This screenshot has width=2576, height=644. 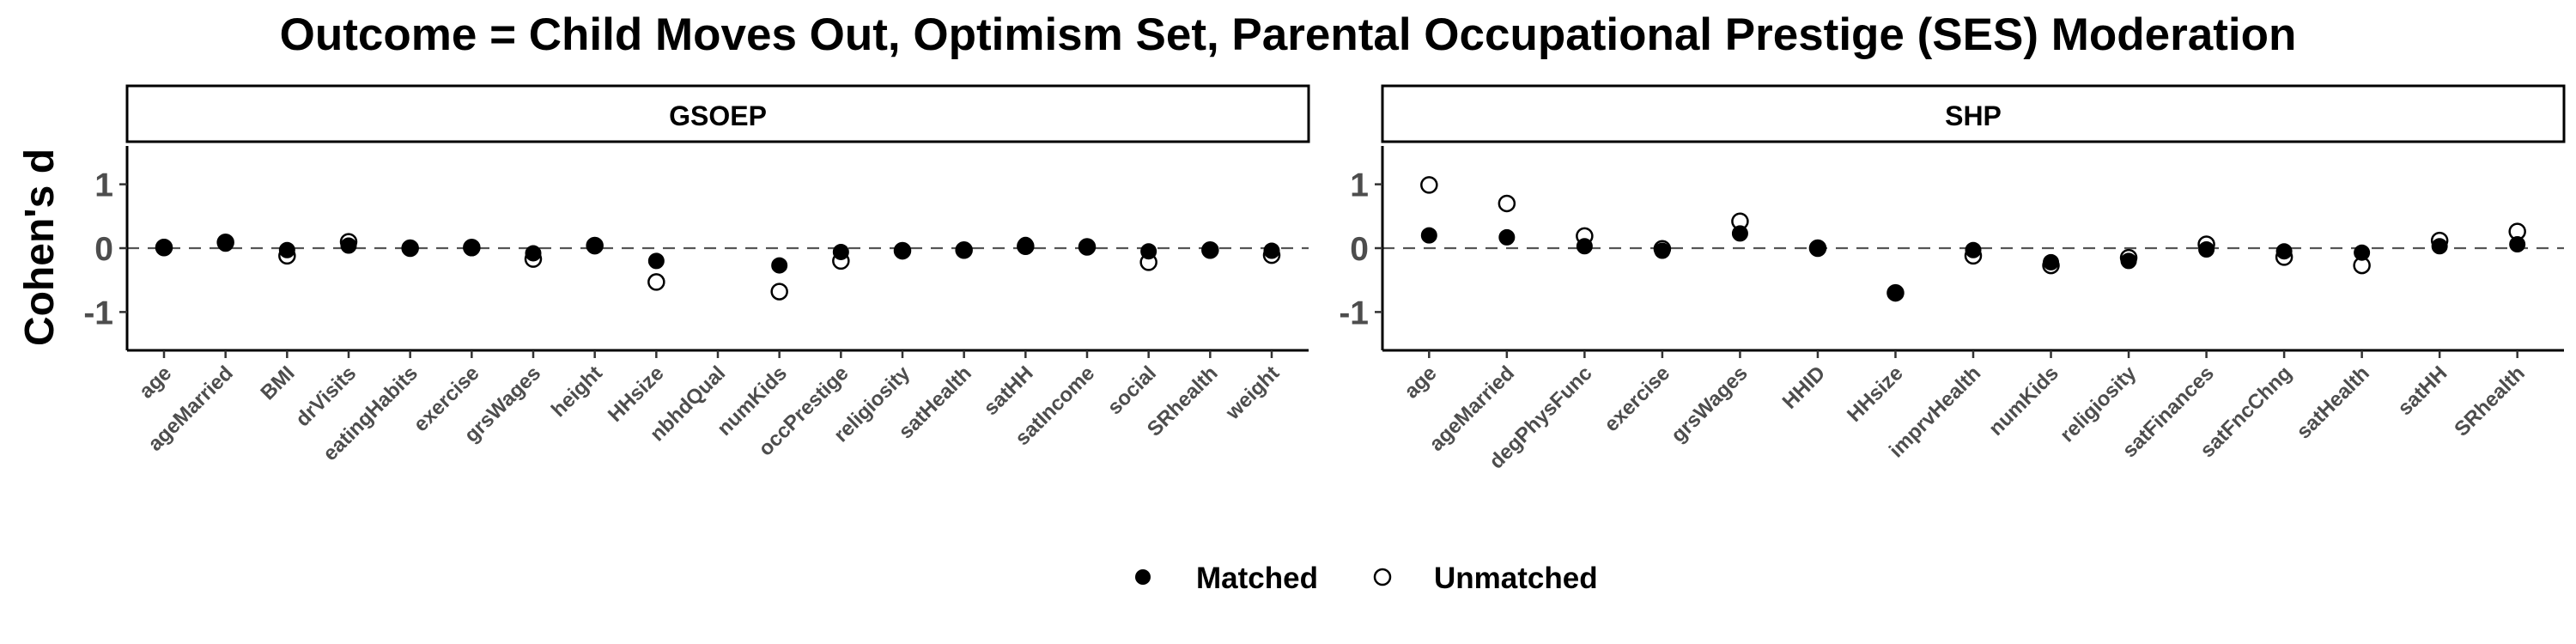 I want to click on legend-key-matched, so click(x=1143, y=577).